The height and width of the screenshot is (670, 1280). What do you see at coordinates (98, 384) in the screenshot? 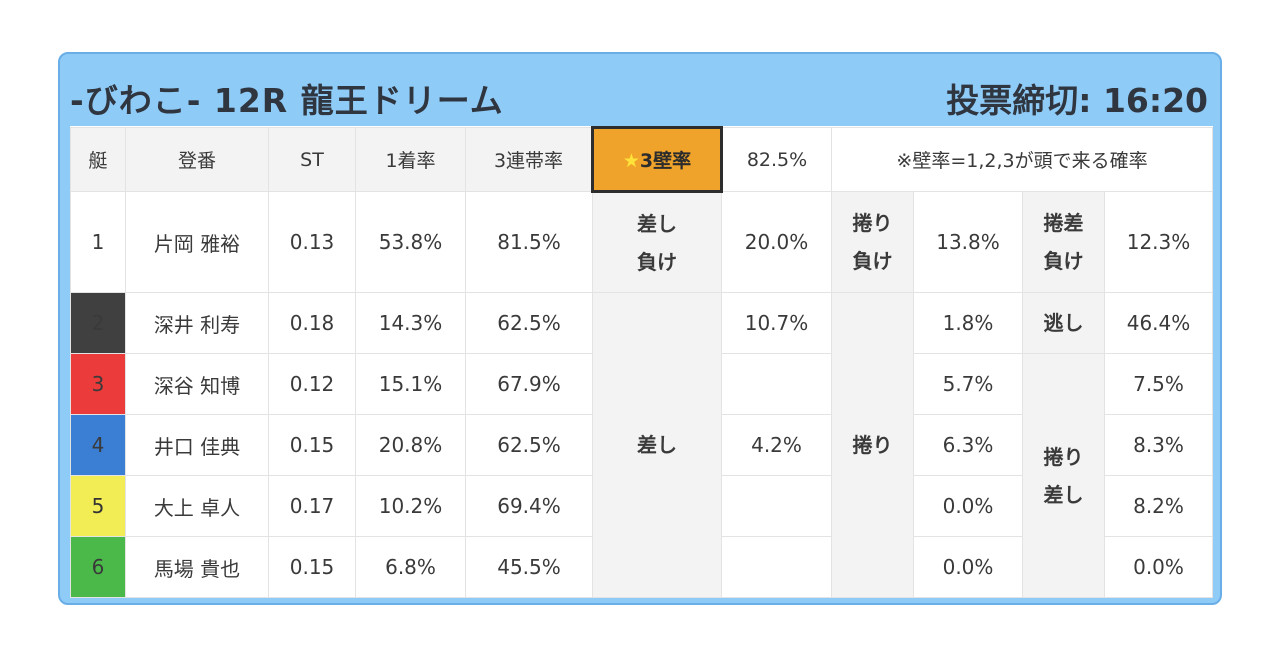
I see `boat-number: 3` at bounding box center [98, 384].